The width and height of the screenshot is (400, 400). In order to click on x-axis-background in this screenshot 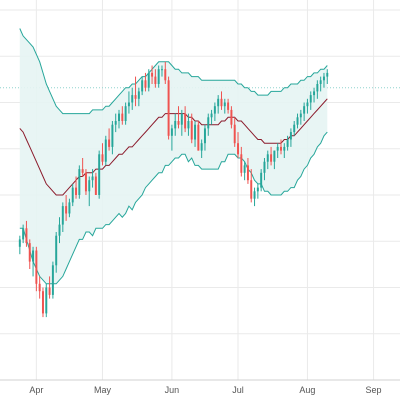, I will do `click(200, 390)`.